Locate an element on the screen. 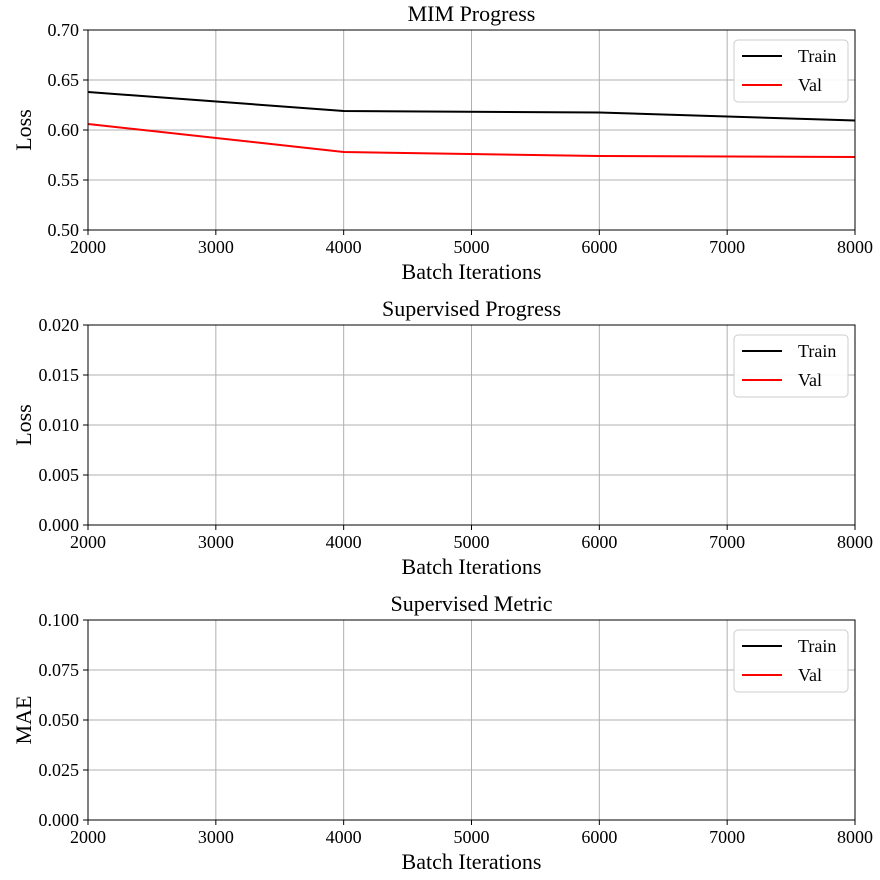 The image size is (880, 880). series-line-train is located at coordinates (471, 106).